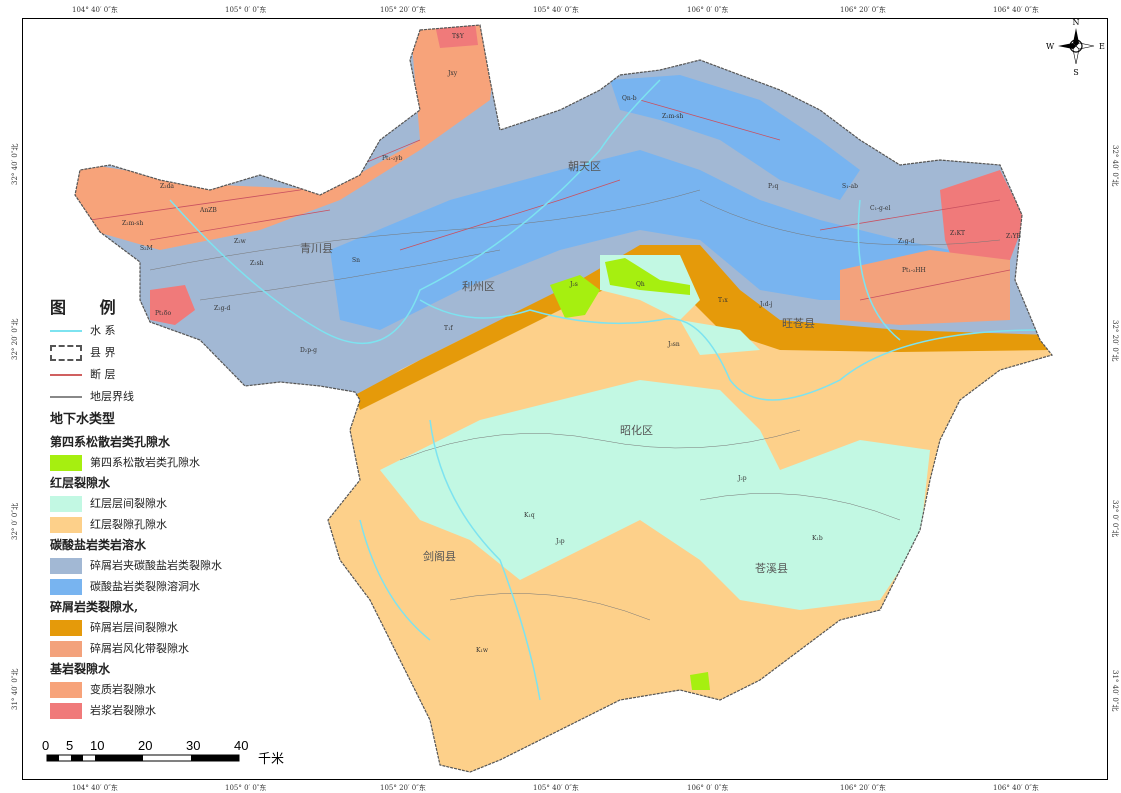  What do you see at coordinates (80, 483) in the screenshot?
I see `legend-group-title: 红层裂隙水` at bounding box center [80, 483].